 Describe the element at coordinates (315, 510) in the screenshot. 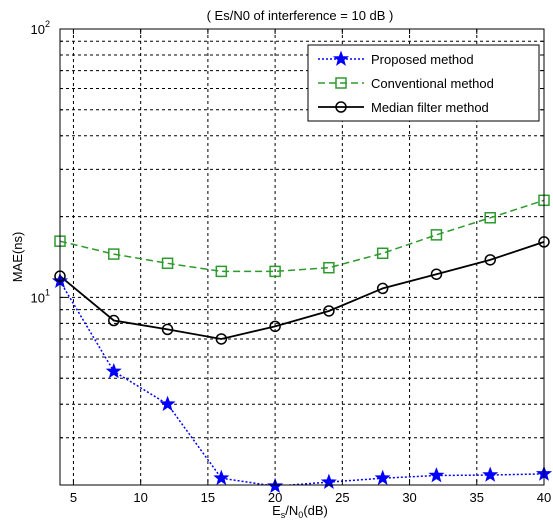

I see `x-axis-label-unit: (dB)` at that location.